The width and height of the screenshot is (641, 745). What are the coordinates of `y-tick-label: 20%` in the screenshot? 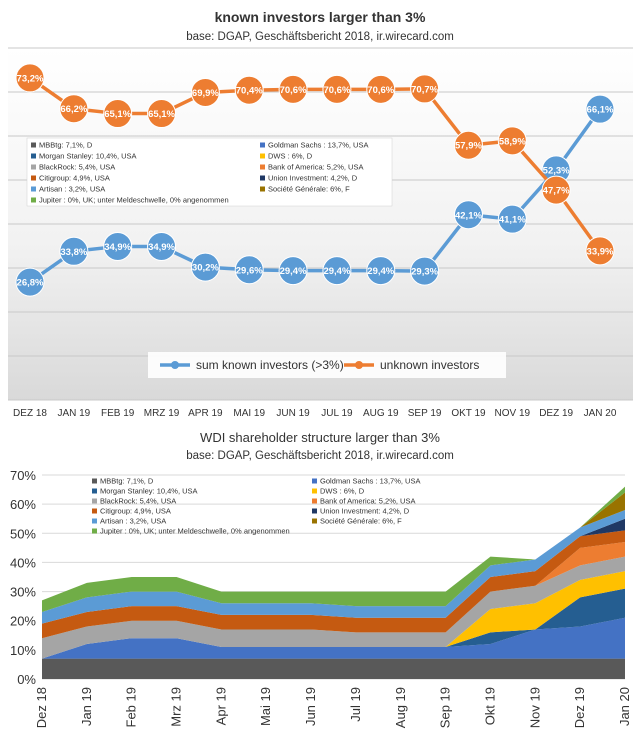 It's located at (23, 621).